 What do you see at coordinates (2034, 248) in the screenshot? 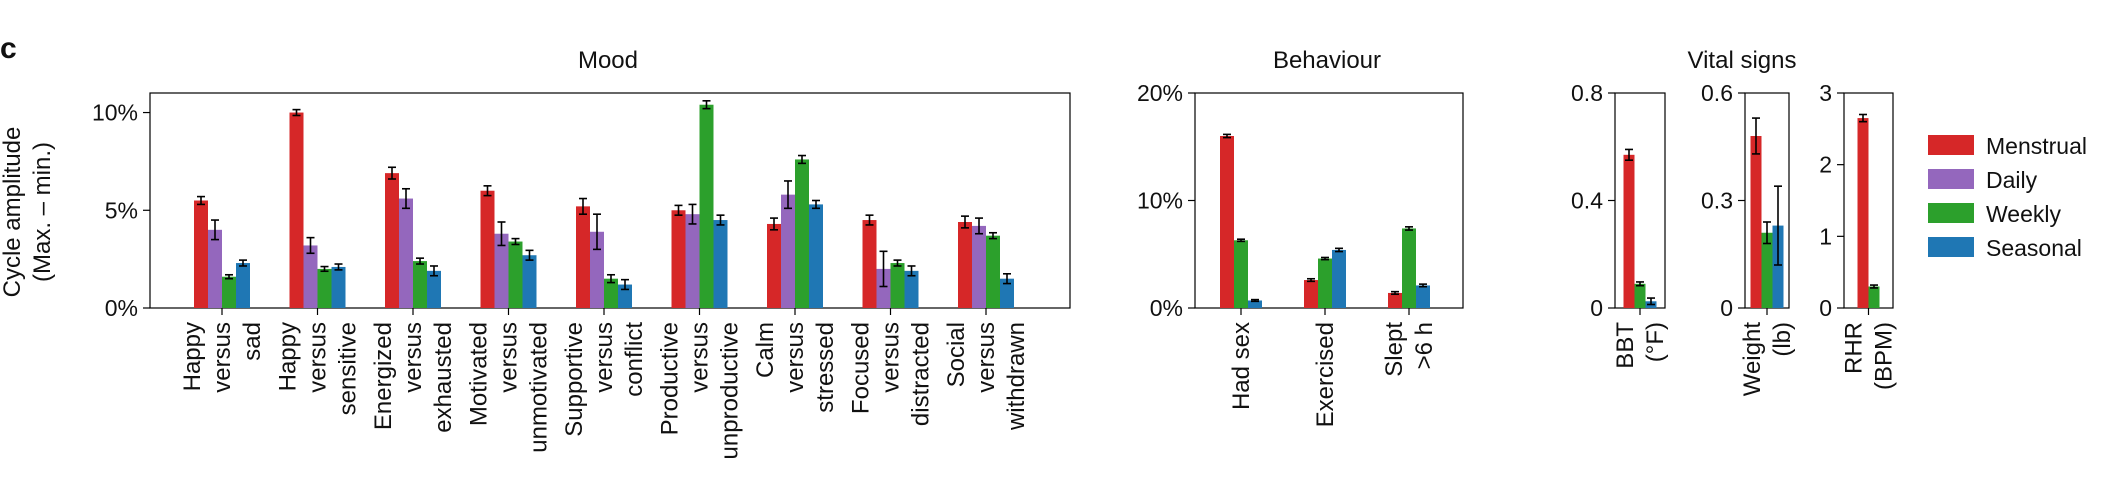
I see `legend-label-seasonal: Seasonal` at bounding box center [2034, 248].